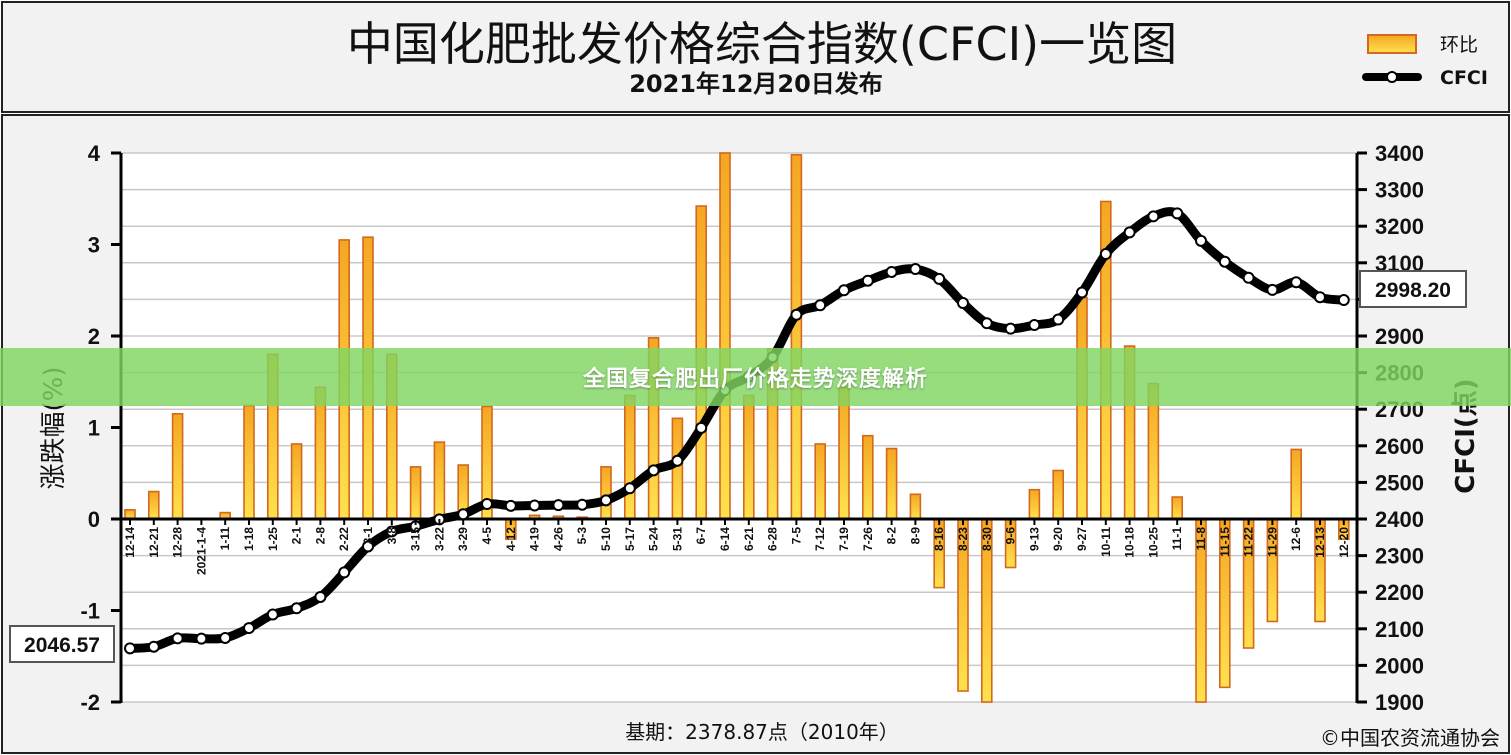 Image resolution: width=1511 pixels, height=755 pixels. What do you see at coordinates (606, 539) in the screenshot?
I see `x-tick-label: 5-10` at bounding box center [606, 539].